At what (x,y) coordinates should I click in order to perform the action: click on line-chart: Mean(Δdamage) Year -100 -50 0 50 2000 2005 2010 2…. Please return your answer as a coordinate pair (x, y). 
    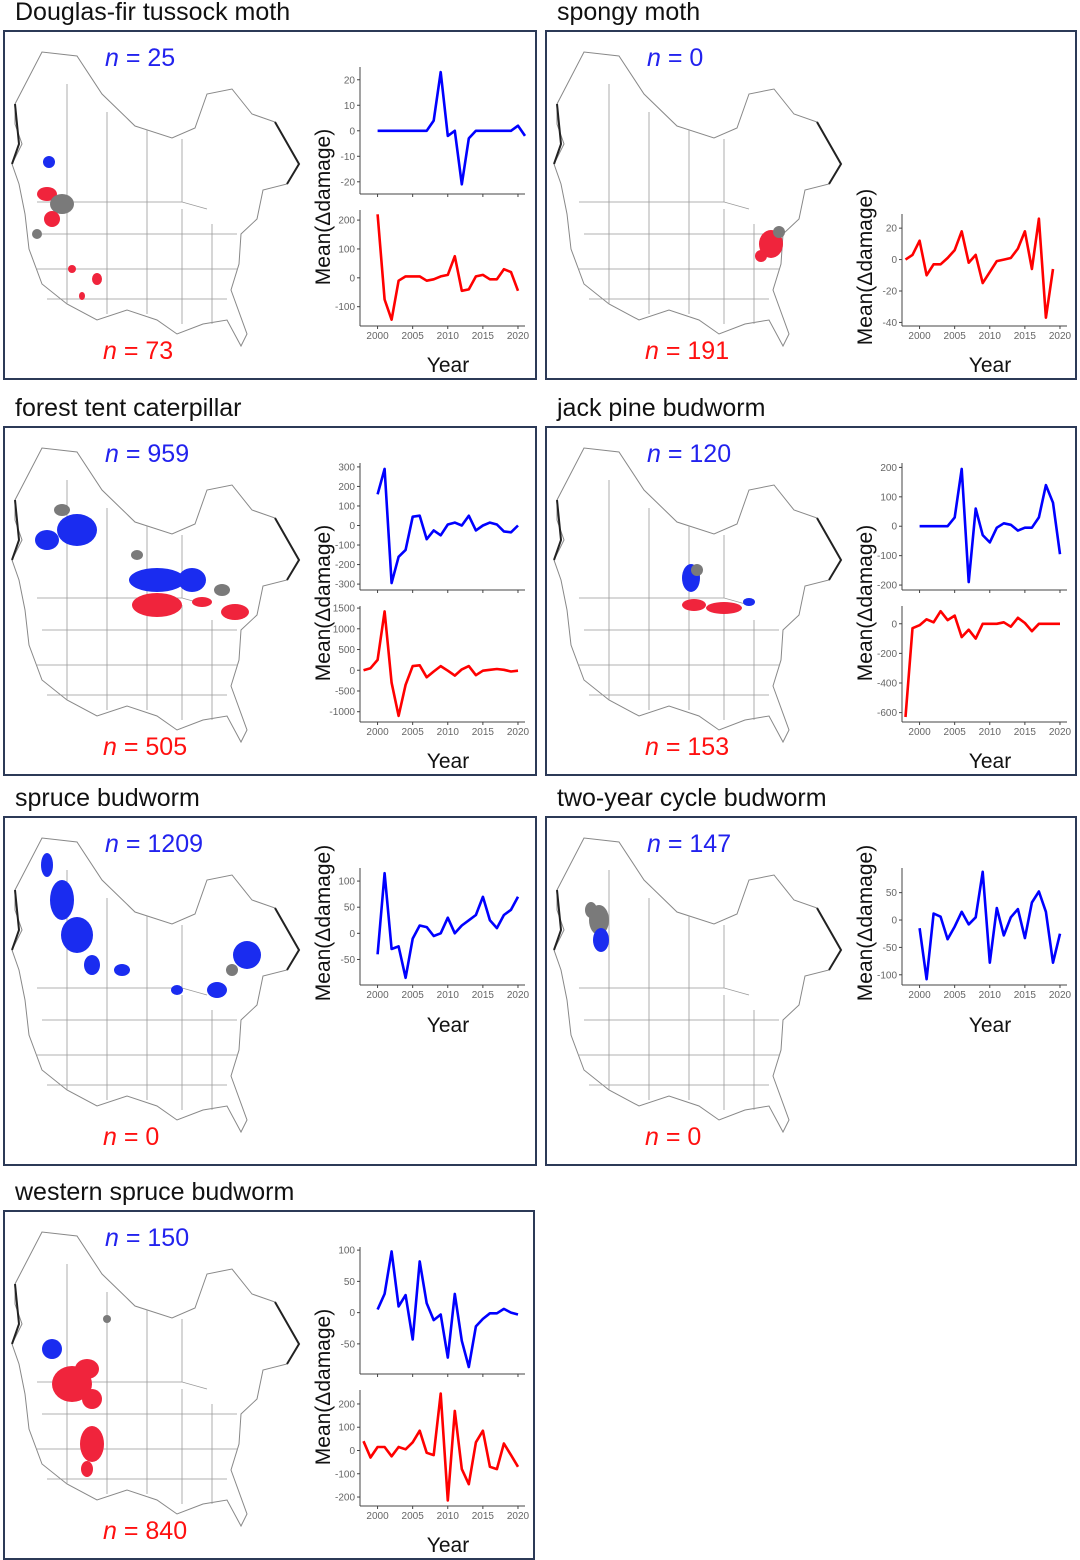
    Looking at the image, I should click on (963, 941).